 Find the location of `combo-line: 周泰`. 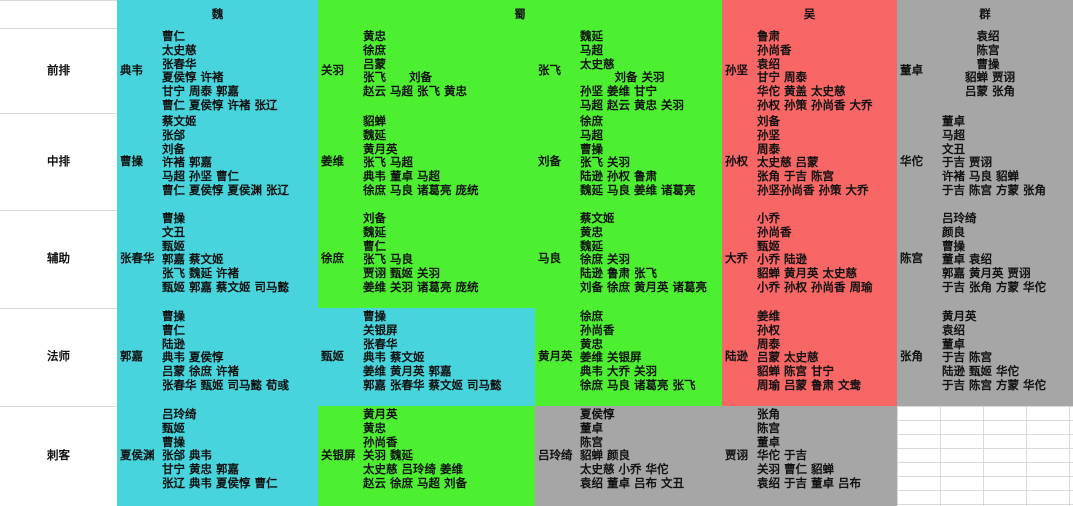

combo-line: 周泰 is located at coordinates (768, 148).